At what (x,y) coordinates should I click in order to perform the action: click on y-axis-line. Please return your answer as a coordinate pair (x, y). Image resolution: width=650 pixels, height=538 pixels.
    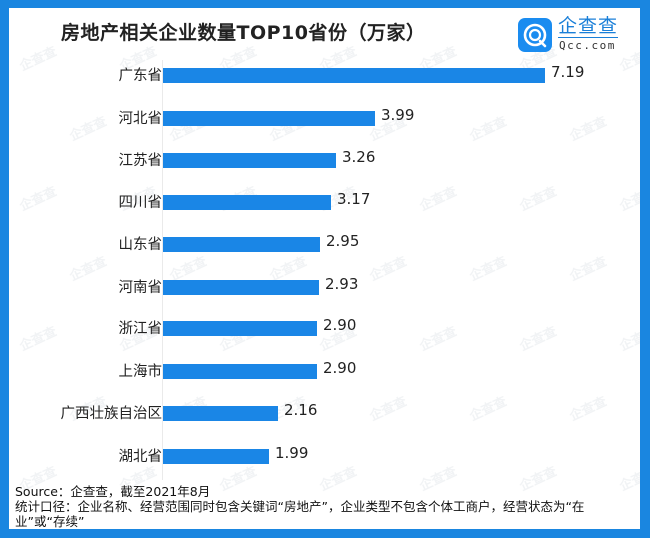
    Looking at the image, I should click on (162, 270).